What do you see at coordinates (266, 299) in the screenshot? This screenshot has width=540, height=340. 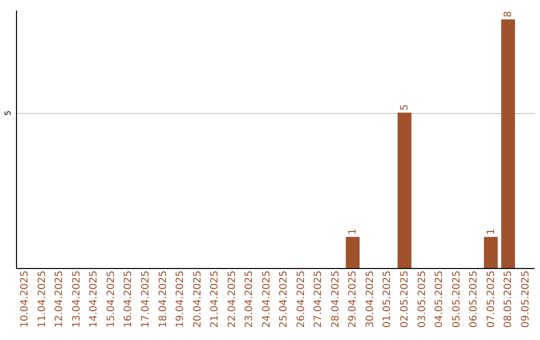 I see `x-tick-label: 24.04.2025` at bounding box center [266, 299].